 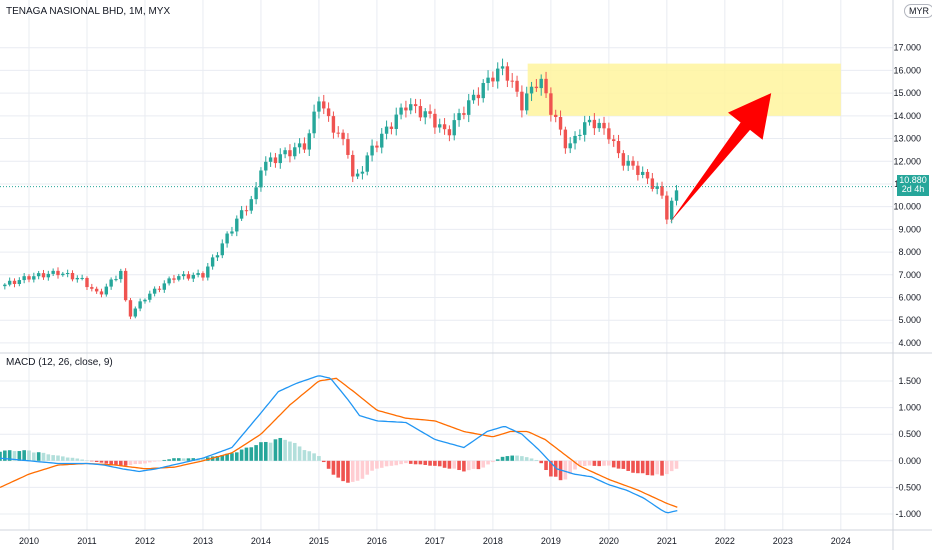 I want to click on macd-tick-label: -0.500, so click(x=908, y=487).